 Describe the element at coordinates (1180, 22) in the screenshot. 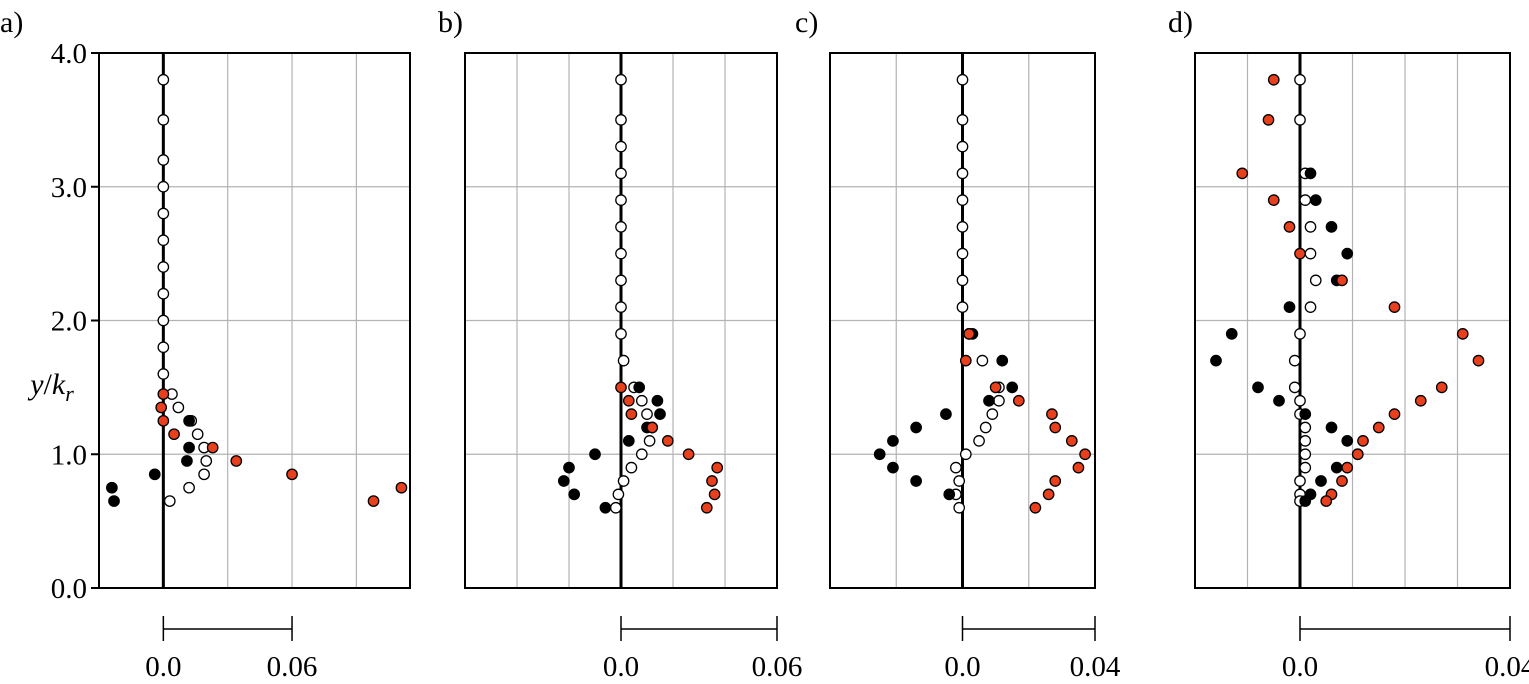

I see `panel-label: d)` at that location.